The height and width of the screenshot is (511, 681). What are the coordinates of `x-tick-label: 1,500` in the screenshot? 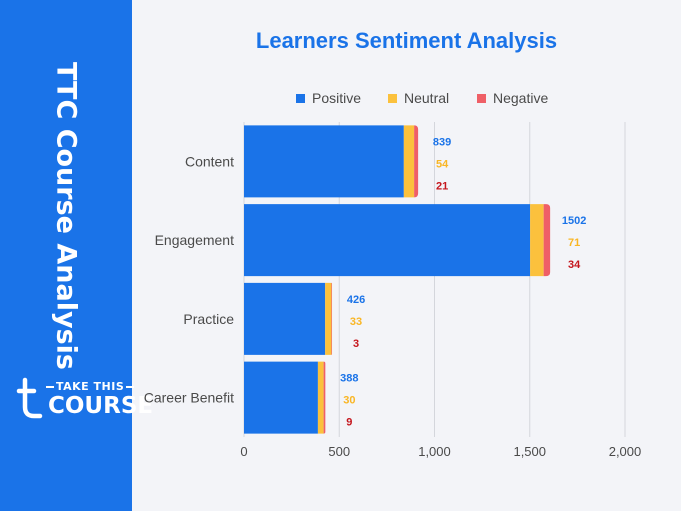 It's located at (529, 451).